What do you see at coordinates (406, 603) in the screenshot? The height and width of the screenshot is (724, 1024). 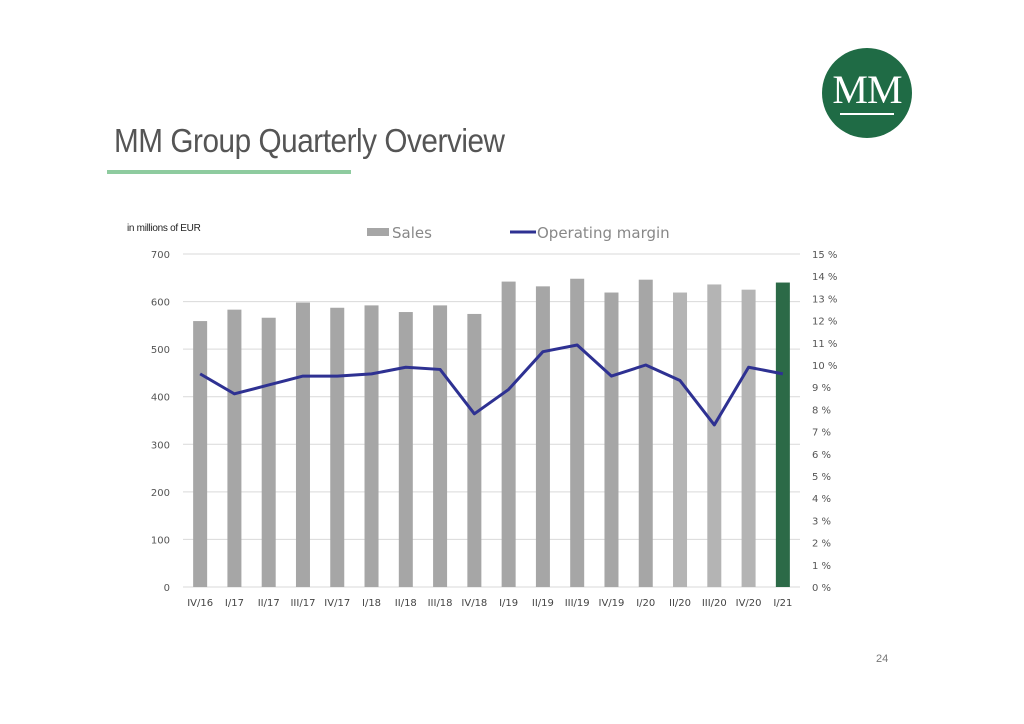 I see `x-tick-label: II/18` at bounding box center [406, 603].